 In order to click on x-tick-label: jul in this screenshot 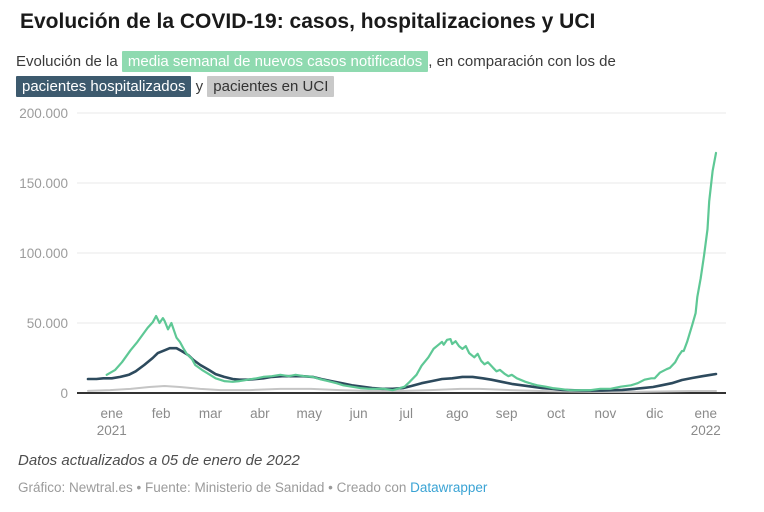, I will do `click(406, 413)`.